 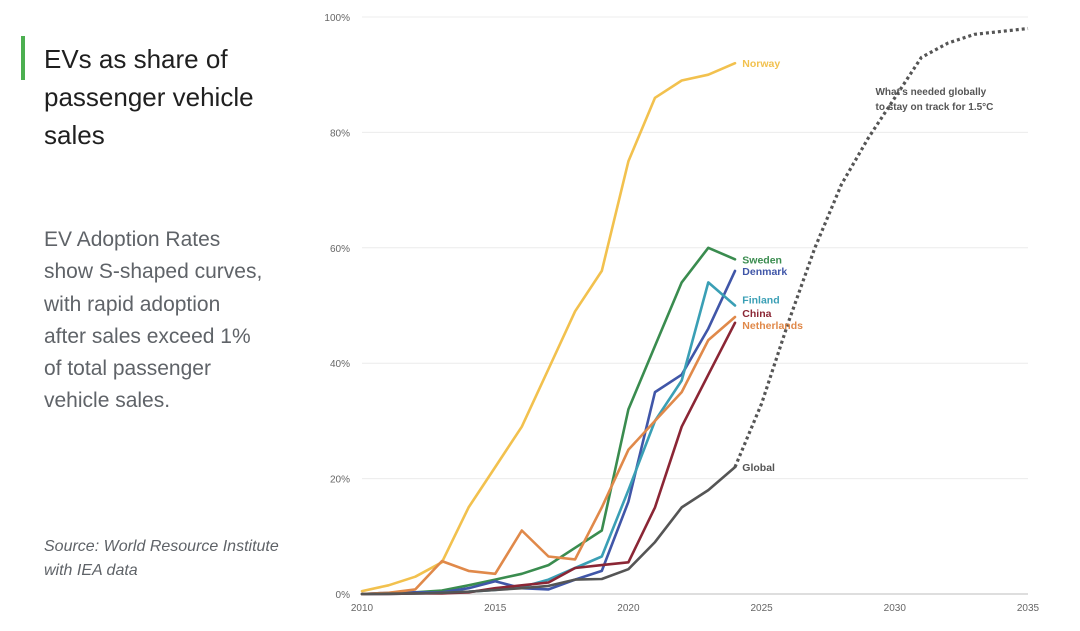 I want to click on x-tick-label: 2020, so click(x=628, y=608).